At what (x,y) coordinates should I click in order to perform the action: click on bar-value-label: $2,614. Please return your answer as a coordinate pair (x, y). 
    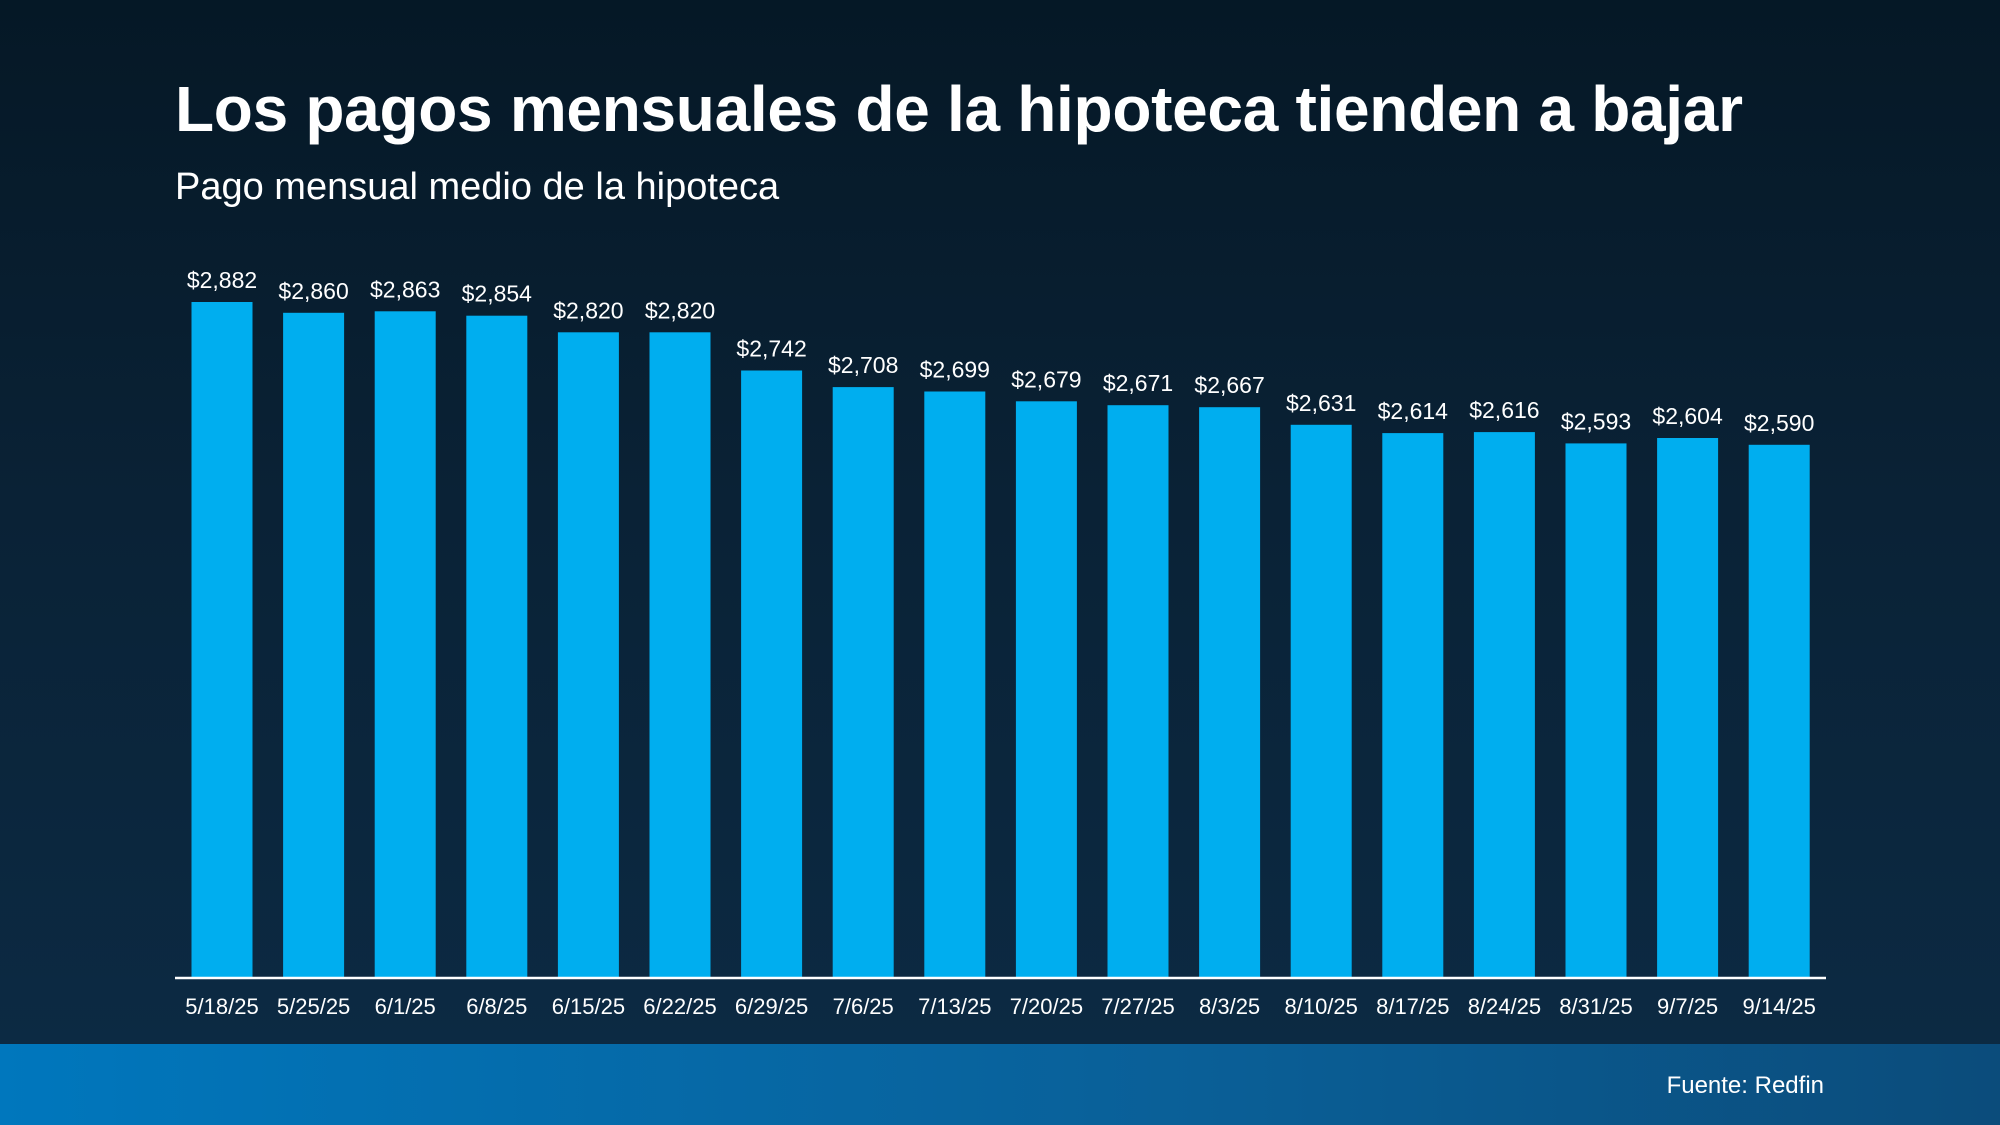
    Looking at the image, I should click on (1413, 411).